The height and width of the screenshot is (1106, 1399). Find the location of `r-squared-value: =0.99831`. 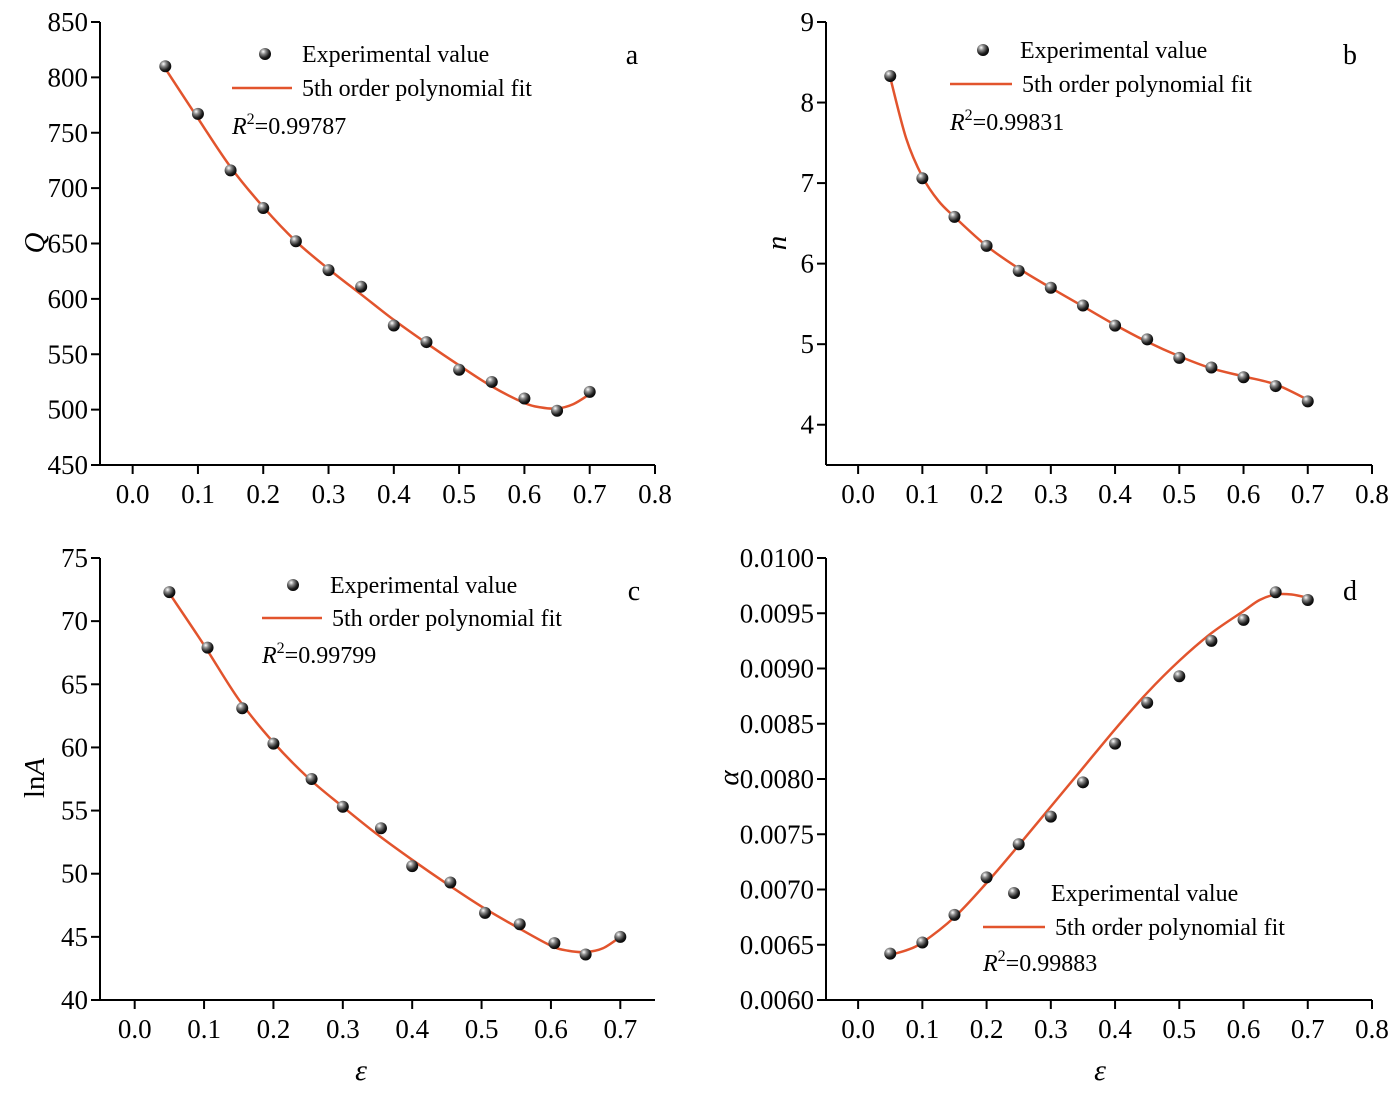

r-squared-value: =0.99831 is located at coordinates (1019, 123).